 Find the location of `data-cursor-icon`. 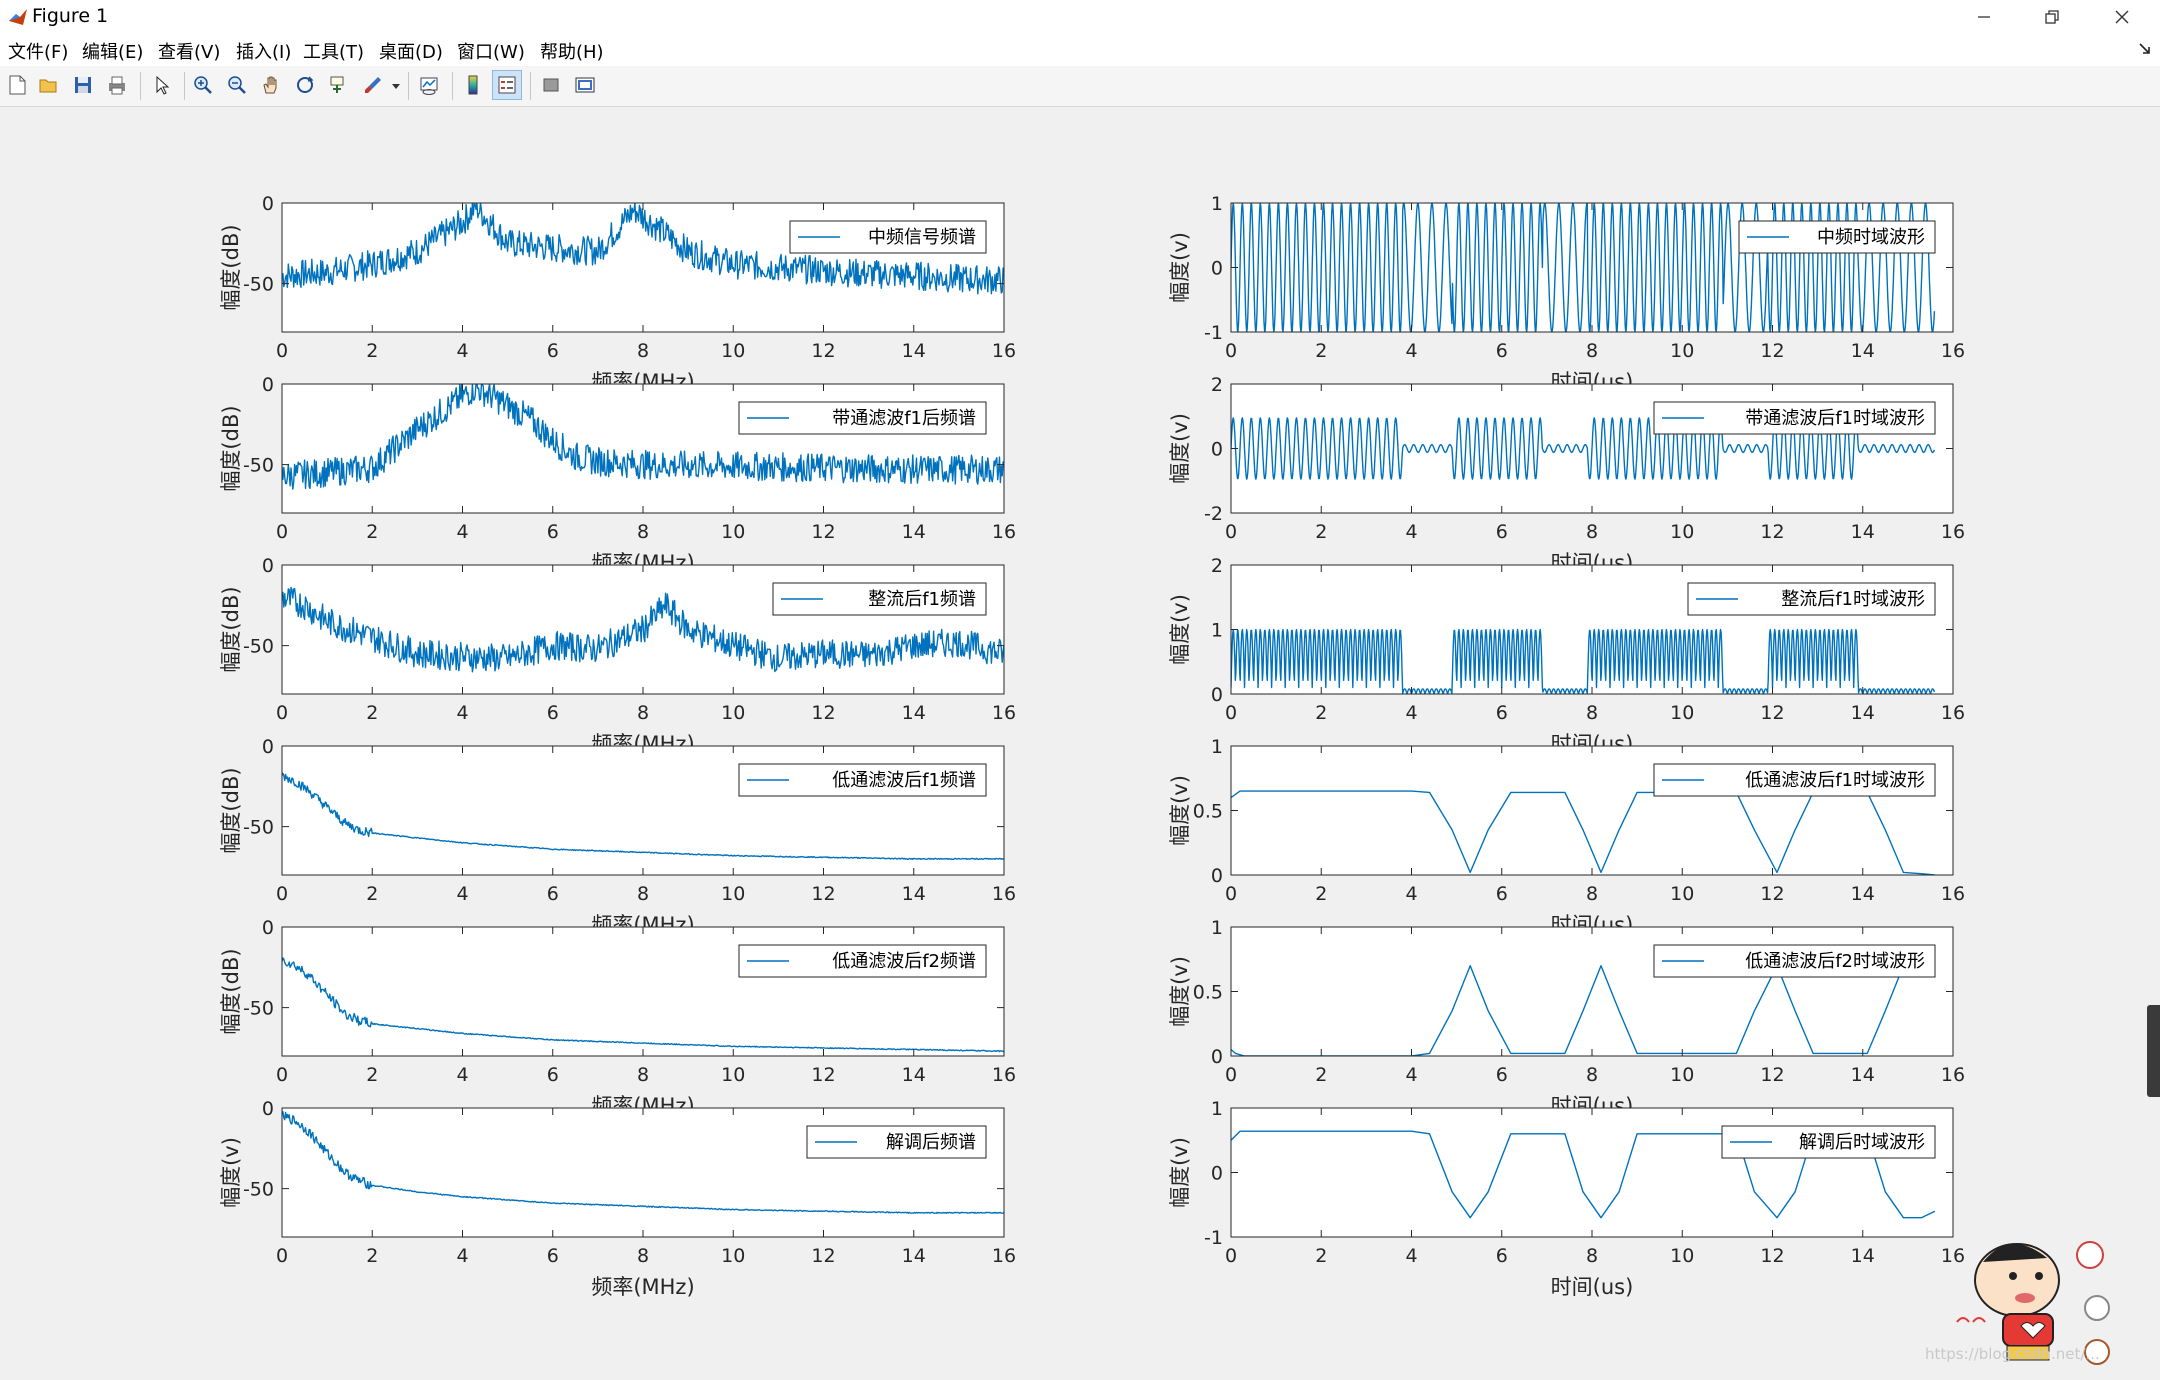

data-cursor-icon is located at coordinates (337, 84).